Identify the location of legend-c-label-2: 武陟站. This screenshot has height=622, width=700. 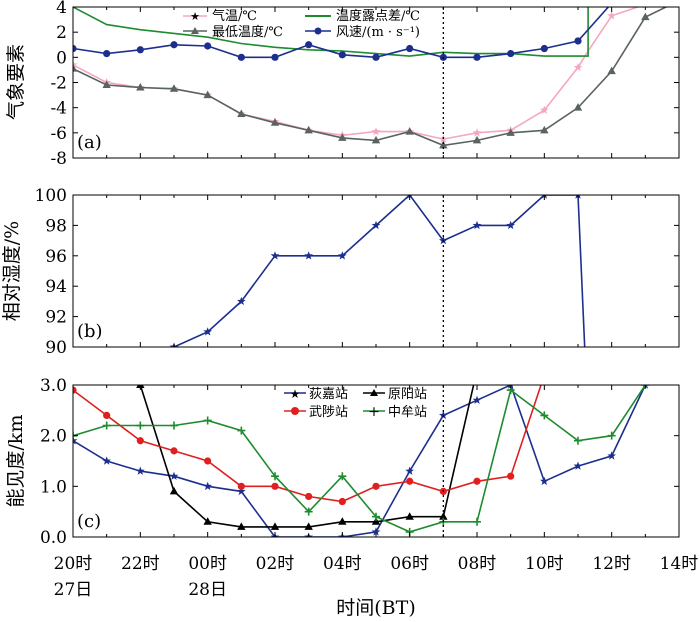
(328, 412).